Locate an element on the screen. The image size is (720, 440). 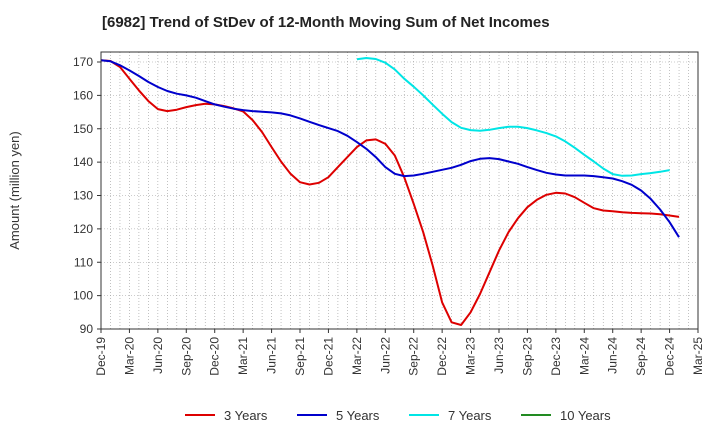
y-tick-label: 140 is located at coordinates (83, 162).